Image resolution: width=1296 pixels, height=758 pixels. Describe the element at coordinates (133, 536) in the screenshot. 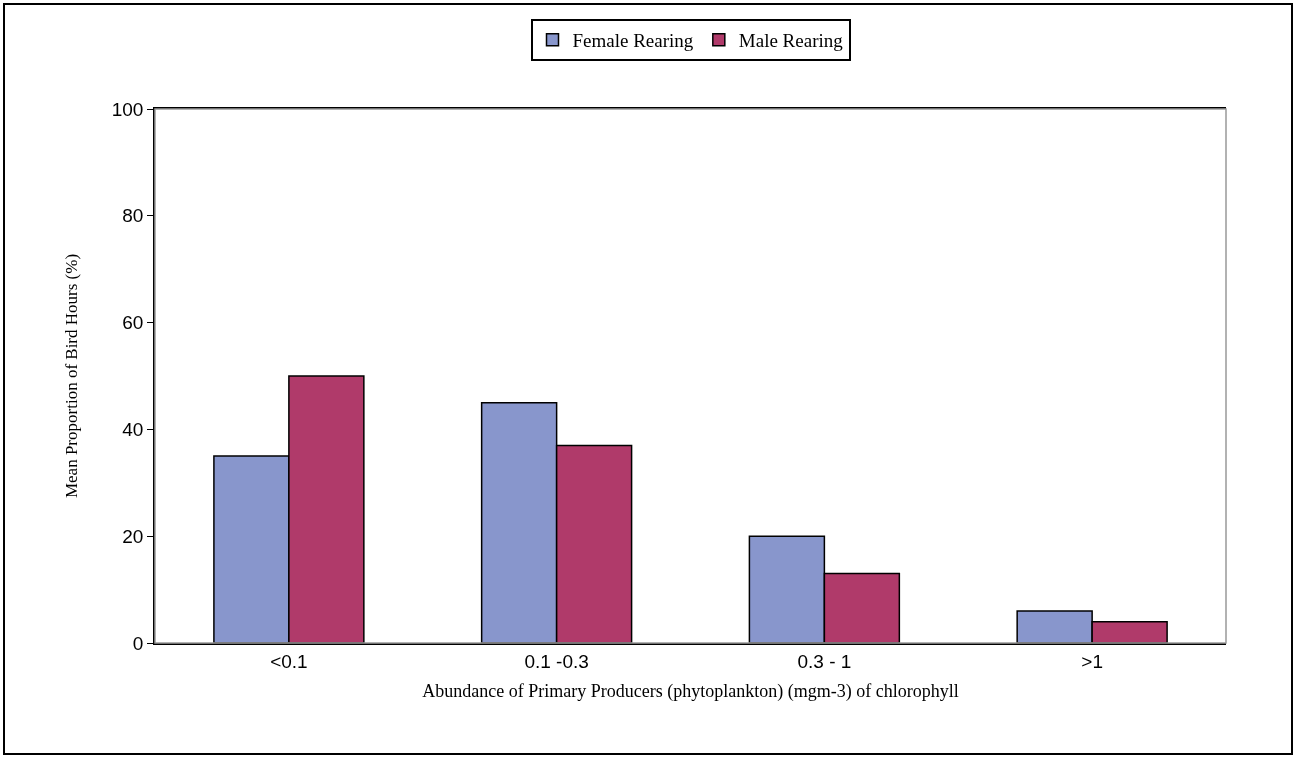

I see `y-tick-label: 20` at that location.